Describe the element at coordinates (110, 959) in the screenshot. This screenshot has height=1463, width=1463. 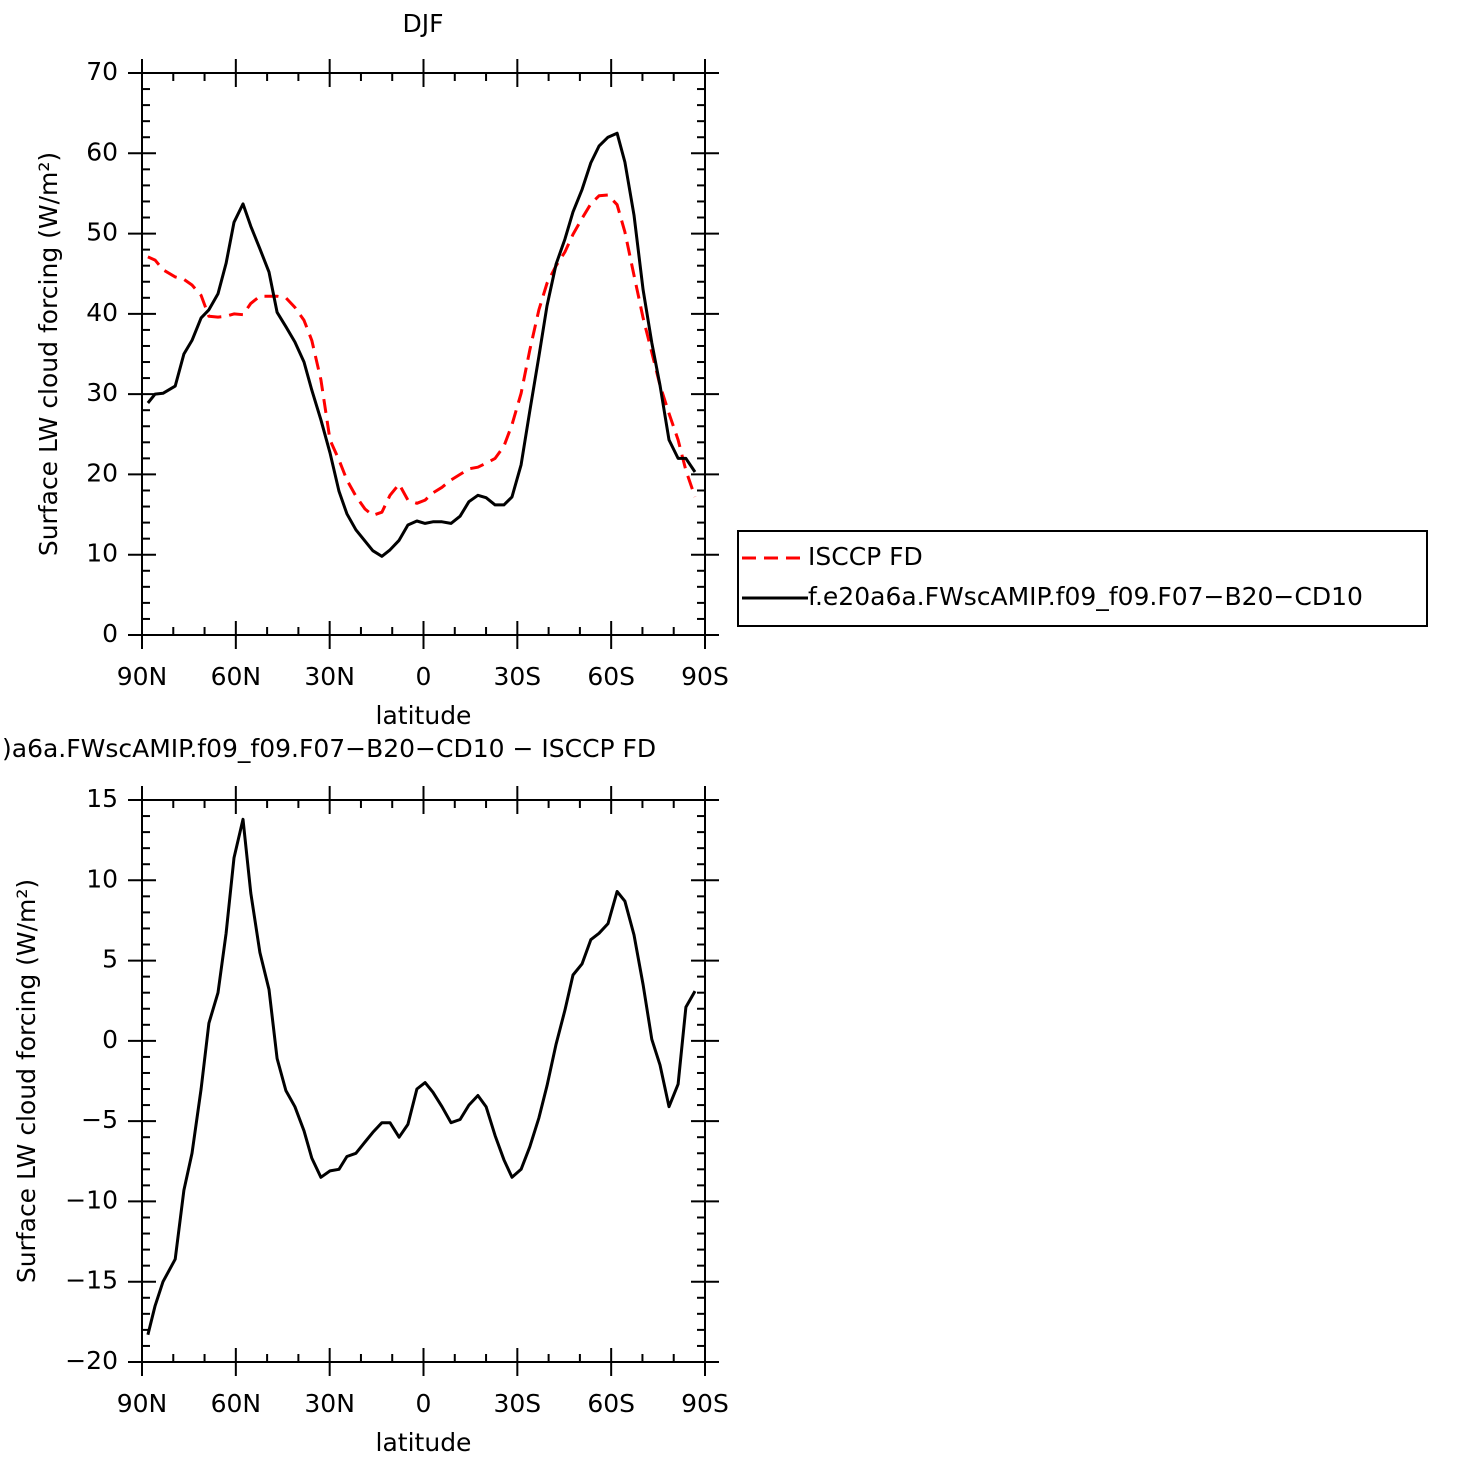
I see `y-tick-label: 5` at that location.